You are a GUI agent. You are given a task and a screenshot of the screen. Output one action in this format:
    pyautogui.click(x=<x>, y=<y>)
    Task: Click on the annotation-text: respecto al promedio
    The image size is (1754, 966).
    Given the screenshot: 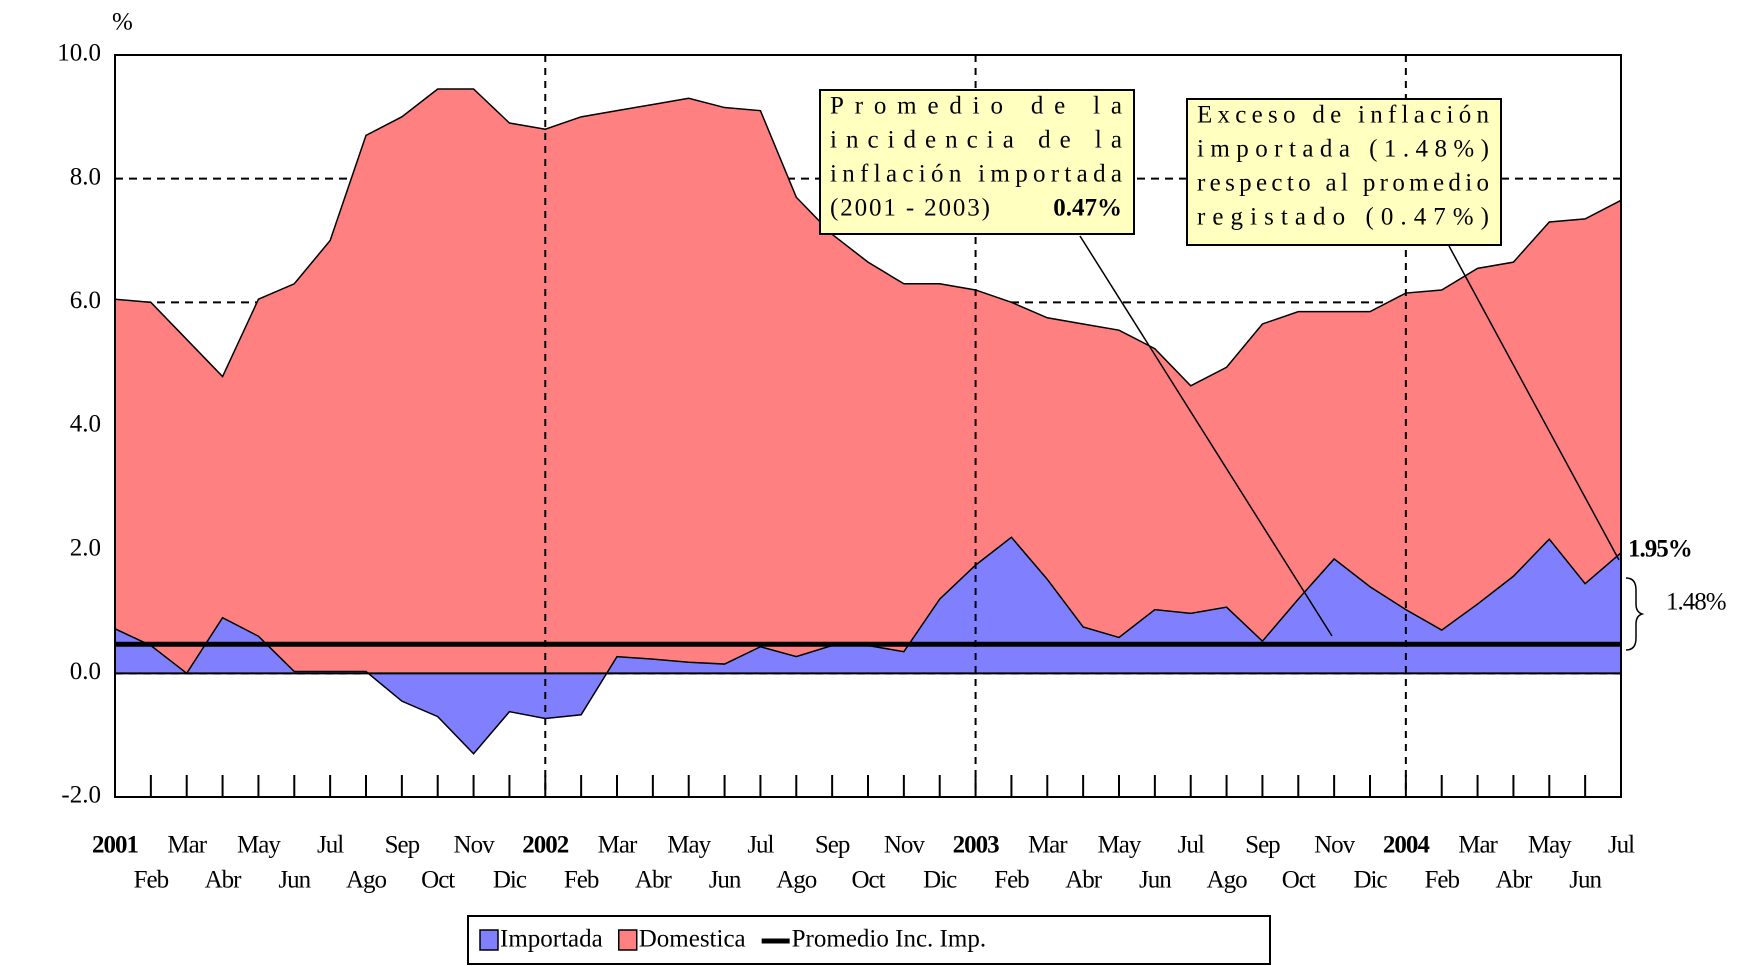 What is the action you would take?
    pyautogui.click(x=1343, y=183)
    